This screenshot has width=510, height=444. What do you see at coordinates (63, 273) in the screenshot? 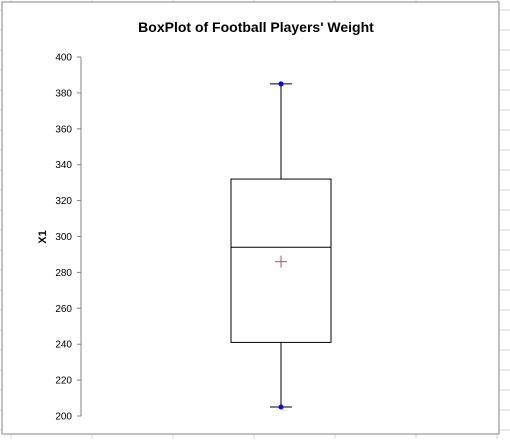
I see `y-tick-label: 280` at bounding box center [63, 273].